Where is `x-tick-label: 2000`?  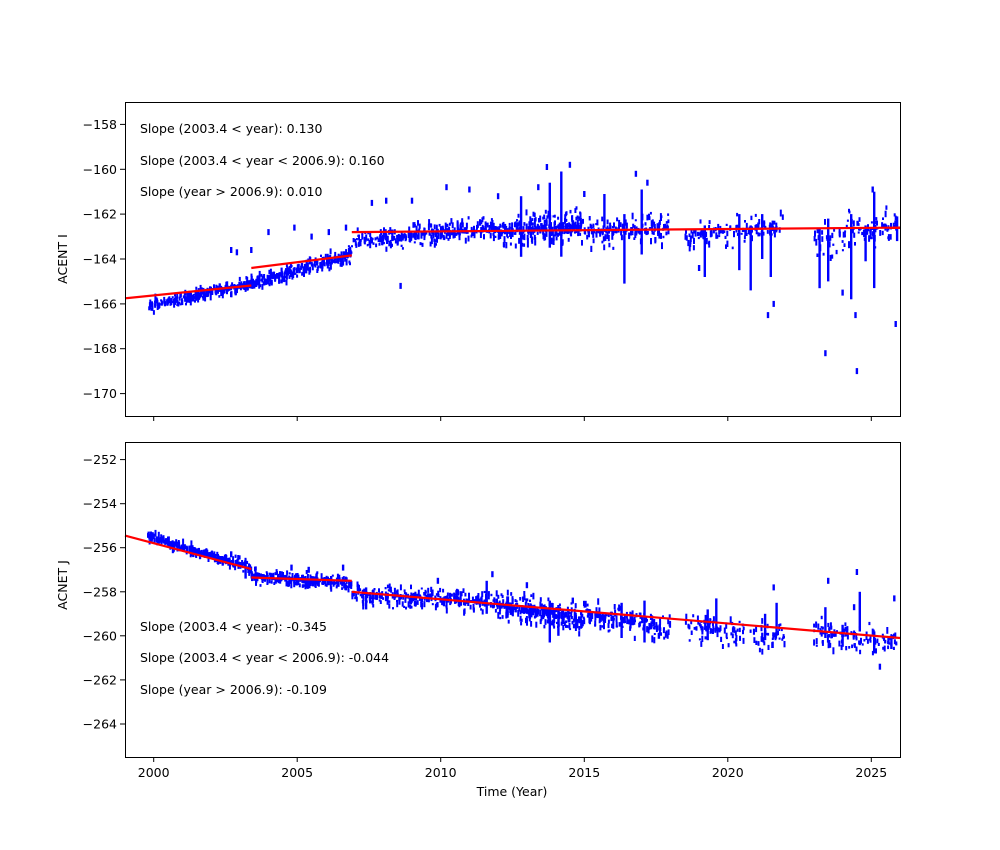
x-tick-label: 2000 is located at coordinates (154, 772).